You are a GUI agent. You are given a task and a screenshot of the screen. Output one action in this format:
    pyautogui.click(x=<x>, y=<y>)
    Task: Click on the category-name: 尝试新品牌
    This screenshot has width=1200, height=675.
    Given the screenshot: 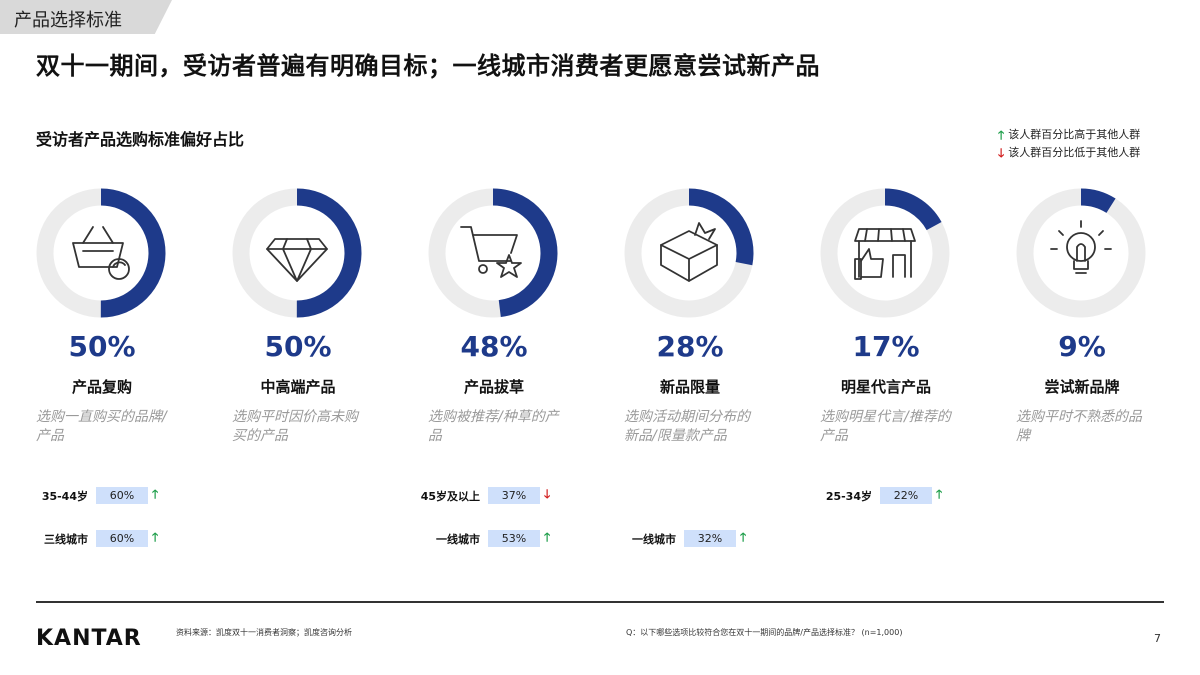 What is the action you would take?
    pyautogui.click(x=1082, y=387)
    